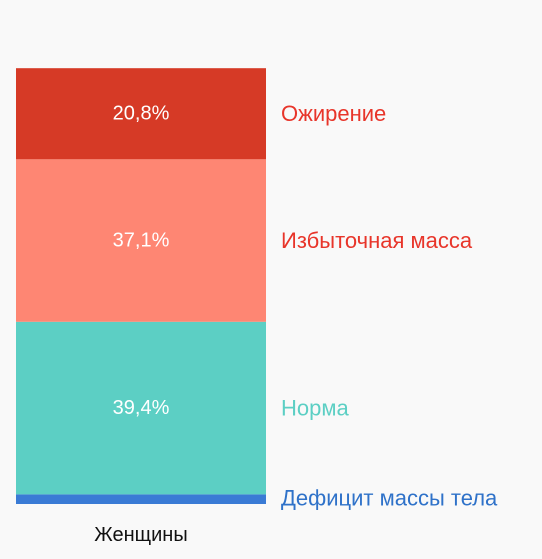  I want to click on bar-segment-overweight, so click(141, 240).